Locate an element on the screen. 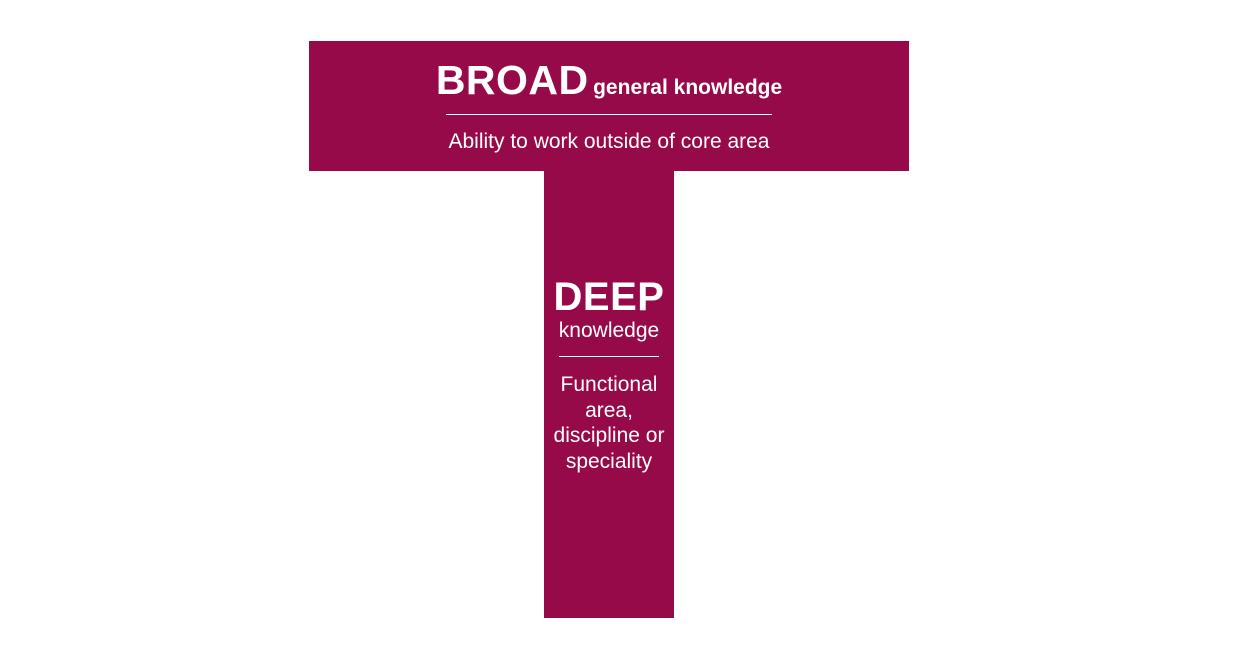 The image size is (1238, 651). broad-title: BROAD is located at coordinates (512, 80).